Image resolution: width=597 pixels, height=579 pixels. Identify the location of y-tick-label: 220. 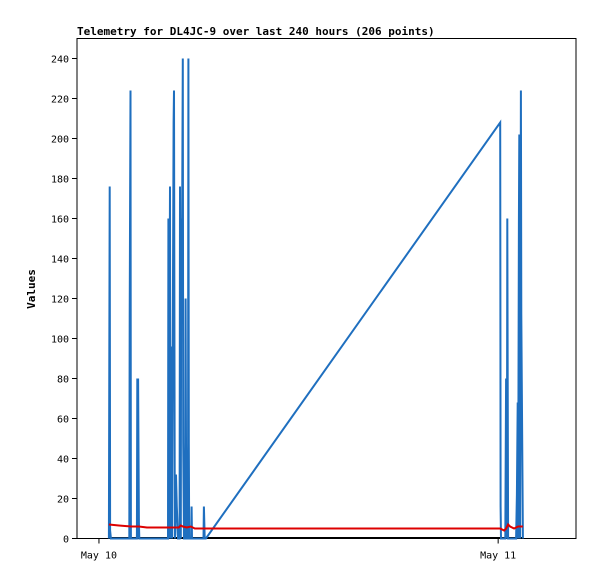
(60, 100).